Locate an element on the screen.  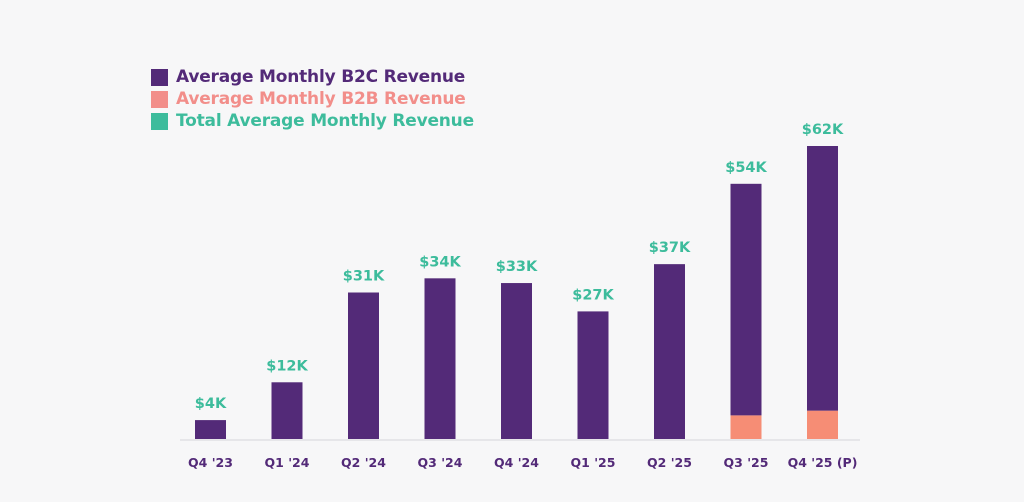
total-data-label: $33K is located at coordinates (517, 267).